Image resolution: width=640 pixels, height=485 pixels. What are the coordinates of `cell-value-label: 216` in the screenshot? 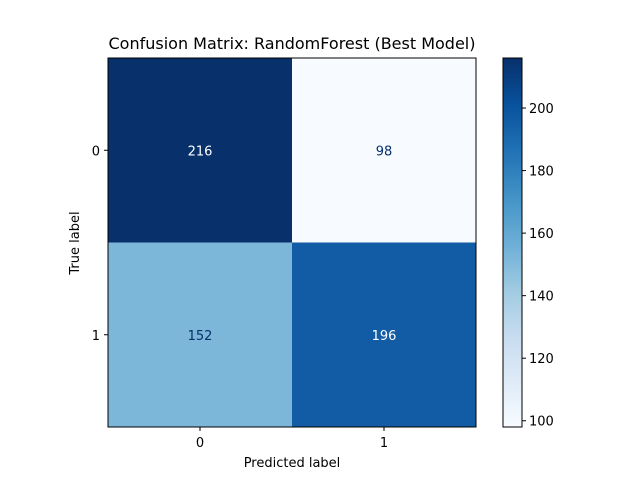 It's located at (200, 151).